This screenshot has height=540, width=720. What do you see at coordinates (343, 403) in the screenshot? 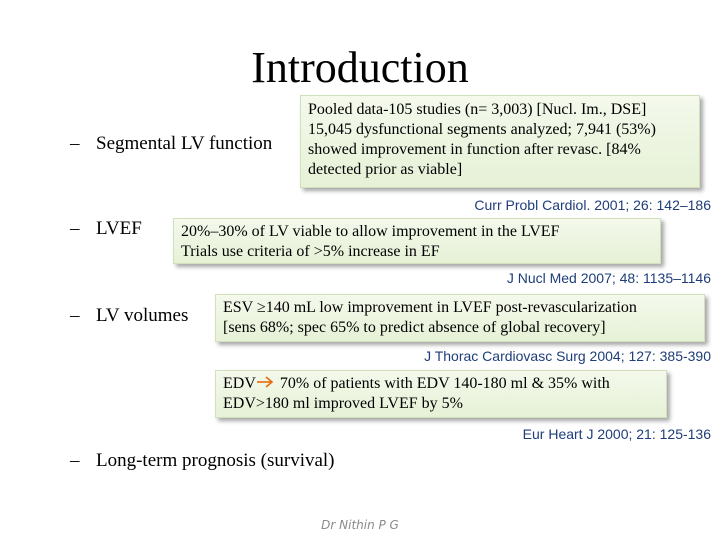
I see `box-line: EDV>180 ml improved LVEF by 5%` at bounding box center [343, 403].